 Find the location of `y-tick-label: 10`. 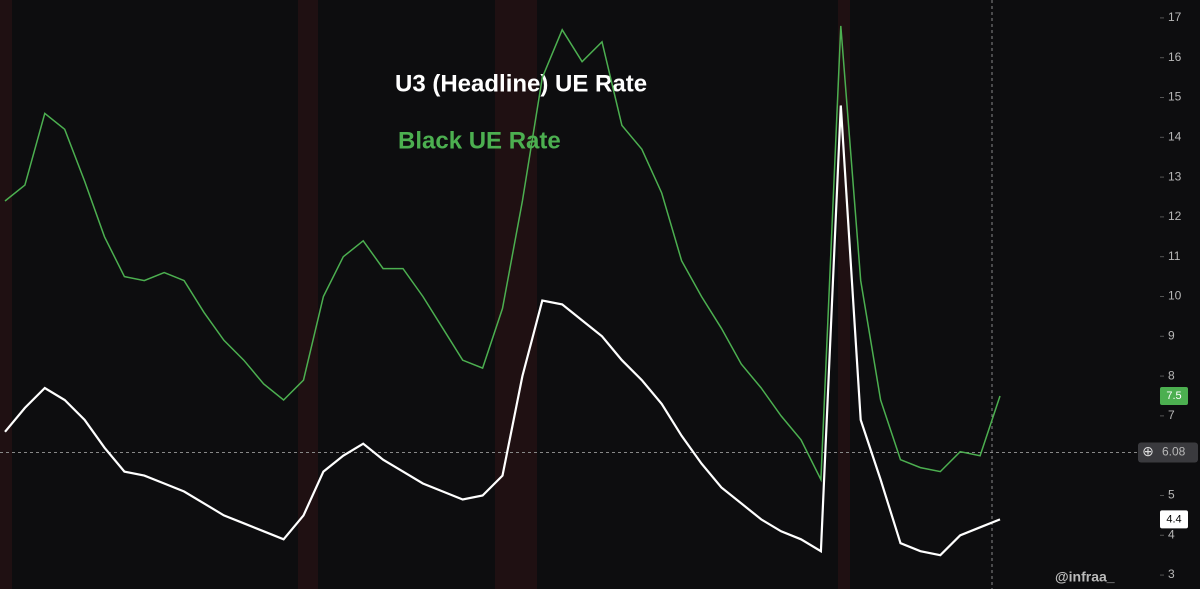

y-tick-label: 10 is located at coordinates (1175, 296).